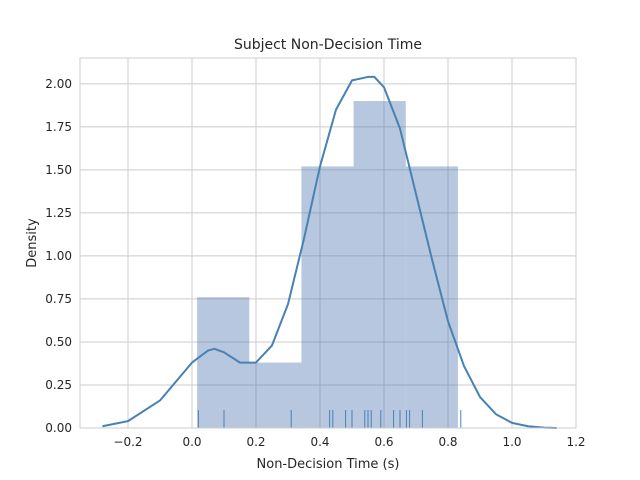 The width and height of the screenshot is (640, 480). What do you see at coordinates (255, 442) in the screenshot?
I see `x-tick-label: 0.2` at bounding box center [255, 442].